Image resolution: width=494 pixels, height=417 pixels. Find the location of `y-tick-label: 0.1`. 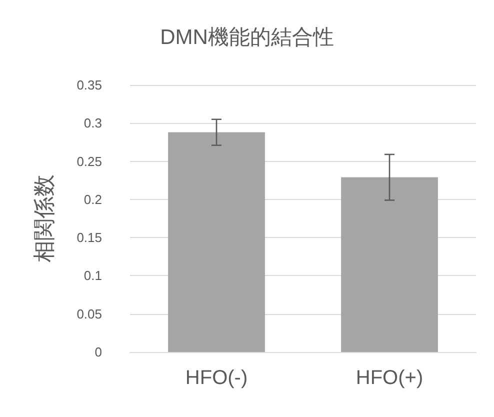

y-tick-label: 0.1 is located at coordinates (93, 276).